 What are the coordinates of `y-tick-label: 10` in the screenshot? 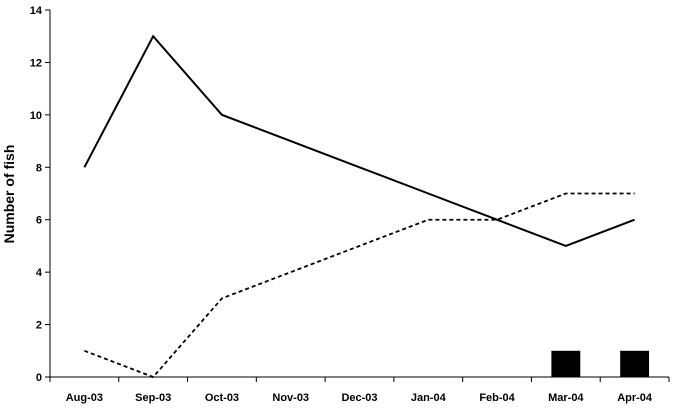 It's located at (36, 116).